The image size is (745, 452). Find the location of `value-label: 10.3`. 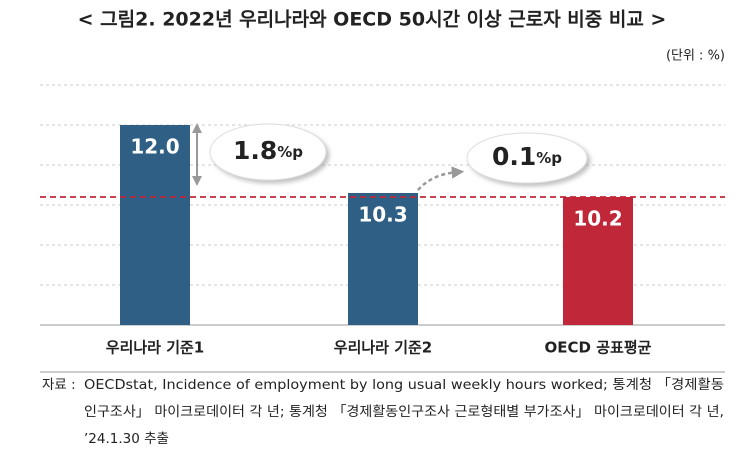

value-label: 10.3 is located at coordinates (382, 215).